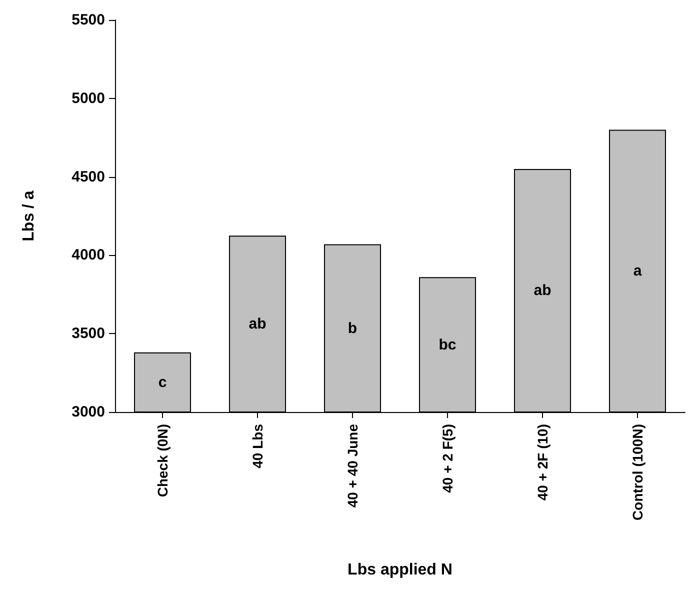  I want to click on x-tick-label: Check (0N), so click(162, 461).